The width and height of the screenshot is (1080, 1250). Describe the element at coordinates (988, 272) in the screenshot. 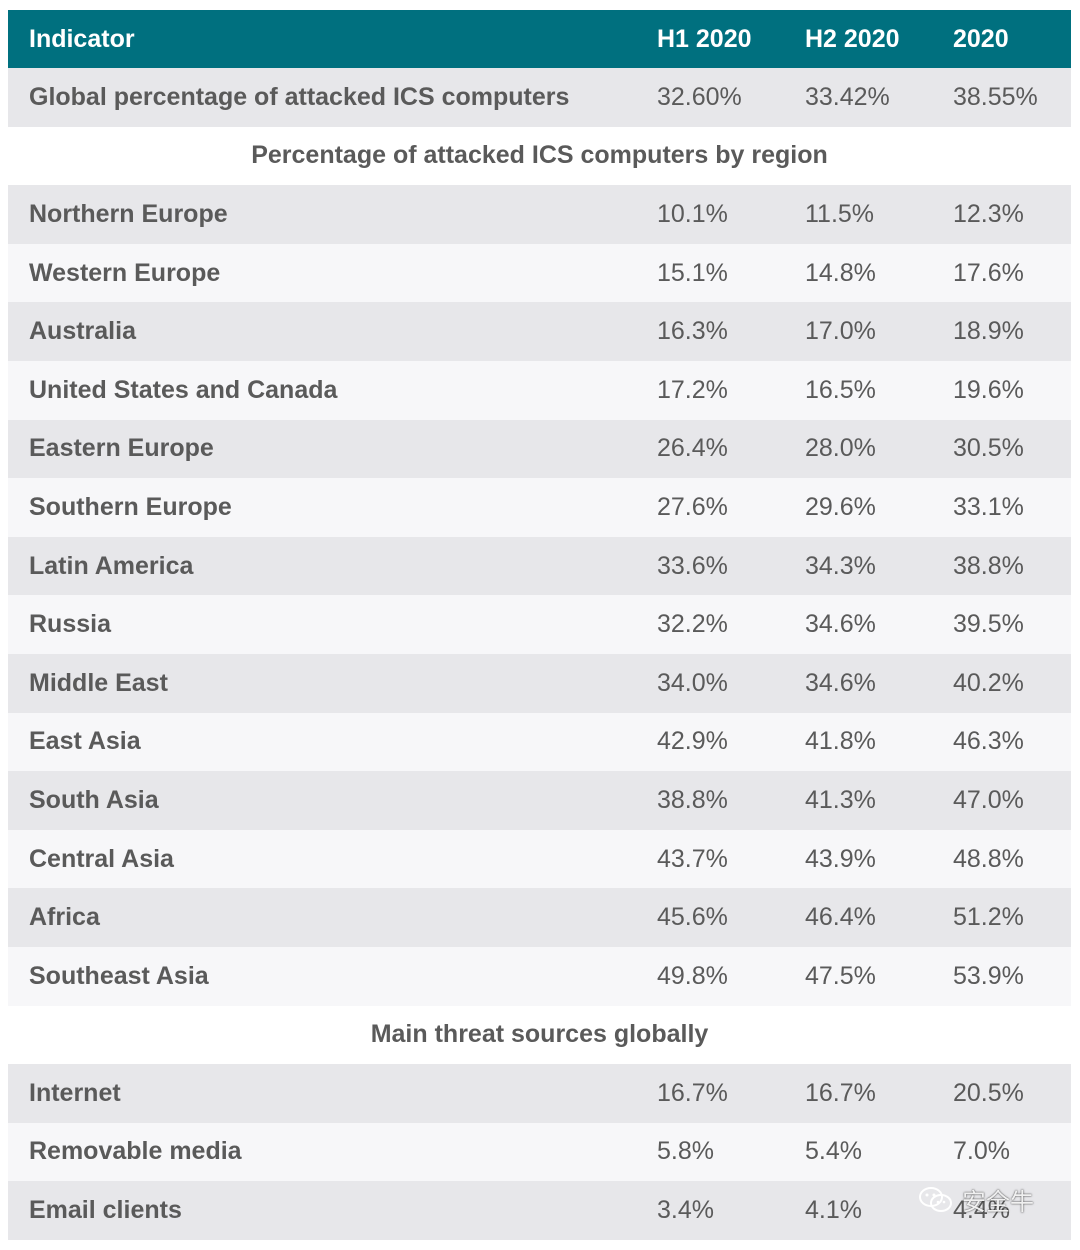

I see `cell-year: 17.6%` at that location.